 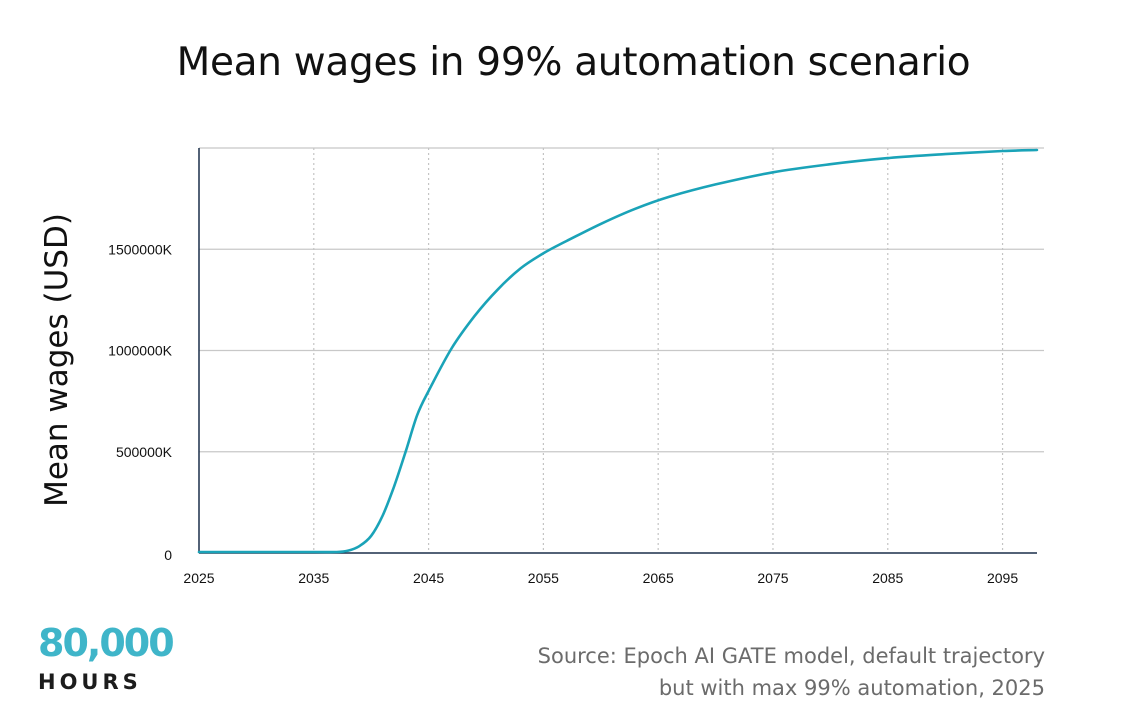 I want to click on chart-title: Mean wages in 99% automation scenario, so click(x=573, y=62).